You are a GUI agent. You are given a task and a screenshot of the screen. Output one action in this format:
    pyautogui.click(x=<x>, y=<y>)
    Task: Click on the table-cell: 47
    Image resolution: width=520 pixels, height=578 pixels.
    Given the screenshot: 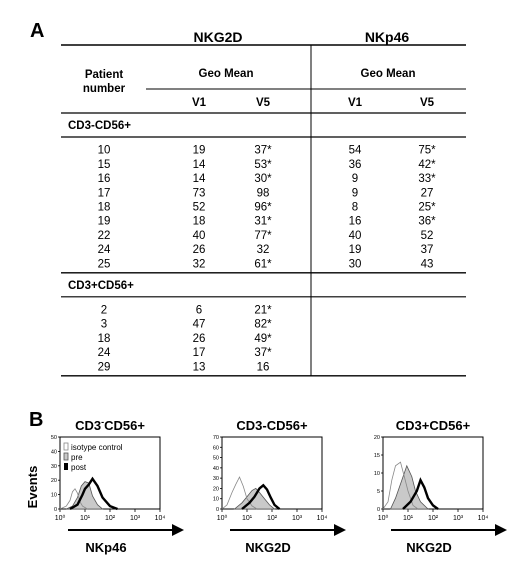 What is the action you would take?
    pyautogui.click(x=199, y=325)
    